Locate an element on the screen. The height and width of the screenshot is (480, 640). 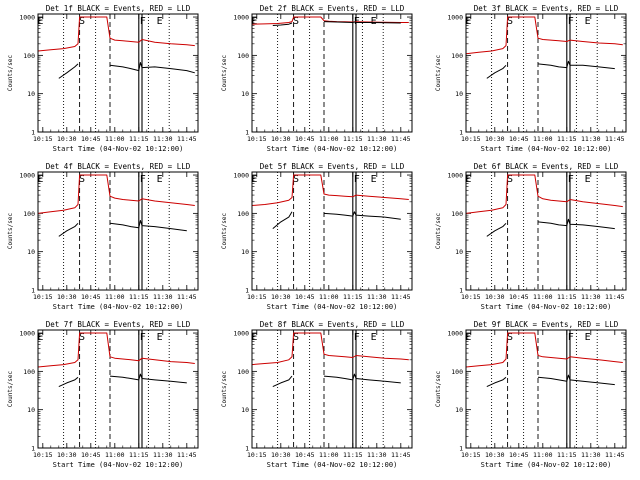
panel-title: Det 6f BLACK = Events, RED = LLD is located at coordinates (546, 166).